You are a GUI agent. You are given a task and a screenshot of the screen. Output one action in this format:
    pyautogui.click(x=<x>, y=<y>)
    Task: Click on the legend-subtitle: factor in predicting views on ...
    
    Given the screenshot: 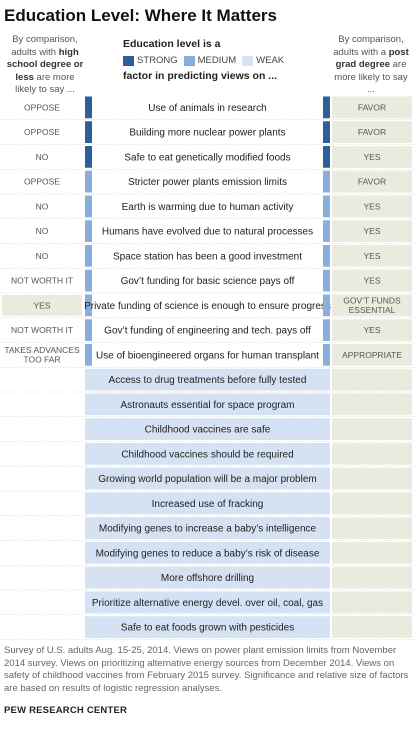 What is the action you would take?
    pyautogui.click(x=200, y=76)
    